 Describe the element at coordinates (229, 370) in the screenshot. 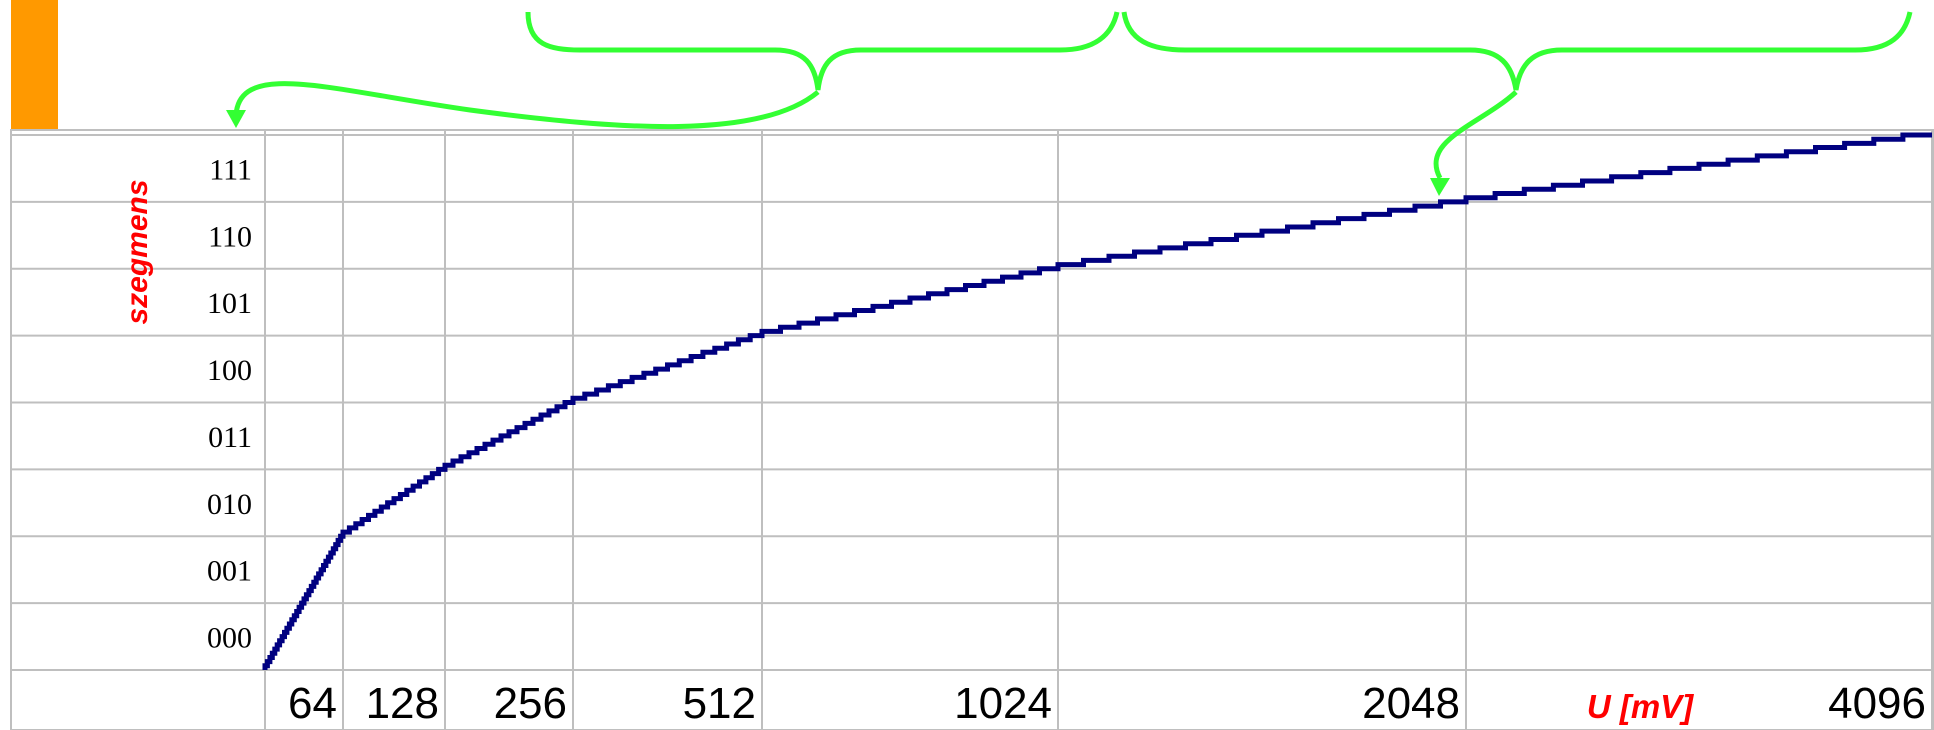

I see `y-tick-label: 100` at that location.